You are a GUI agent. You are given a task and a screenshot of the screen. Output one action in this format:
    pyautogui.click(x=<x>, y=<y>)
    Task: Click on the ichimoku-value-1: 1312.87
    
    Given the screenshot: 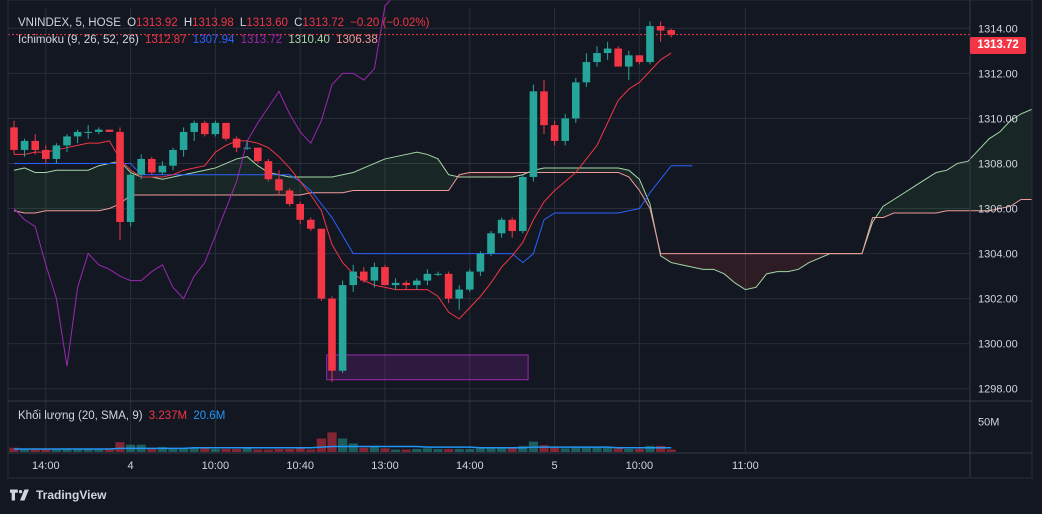 What is the action you would take?
    pyautogui.click(x=166, y=40)
    